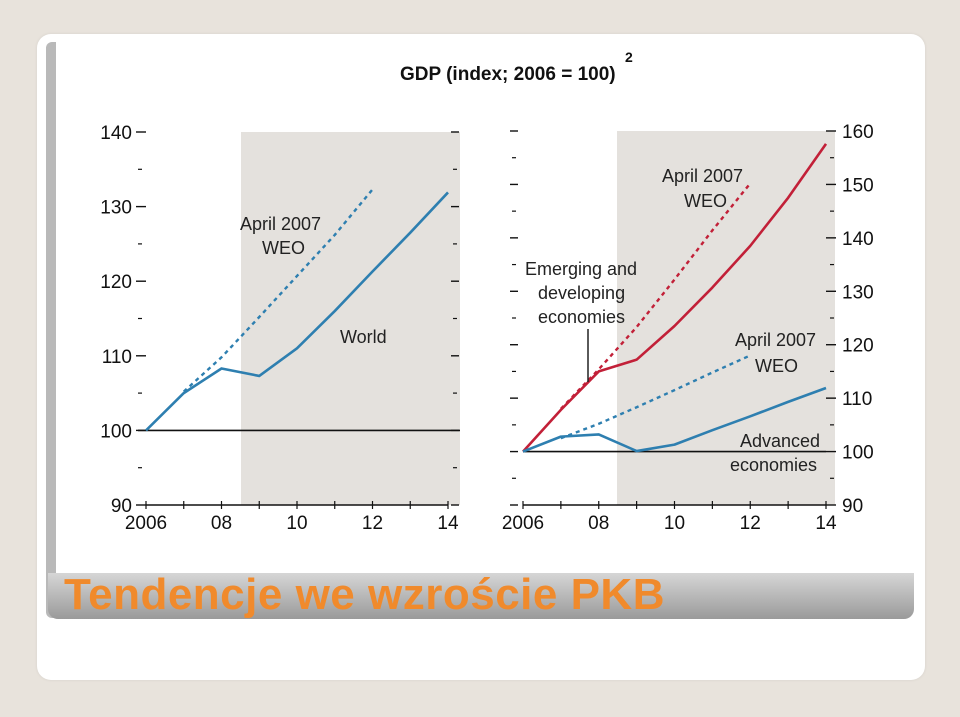 The width and height of the screenshot is (960, 717). What do you see at coordinates (857, 399) in the screenshot?
I see `right-y-tick-label: 110` at bounding box center [857, 399].